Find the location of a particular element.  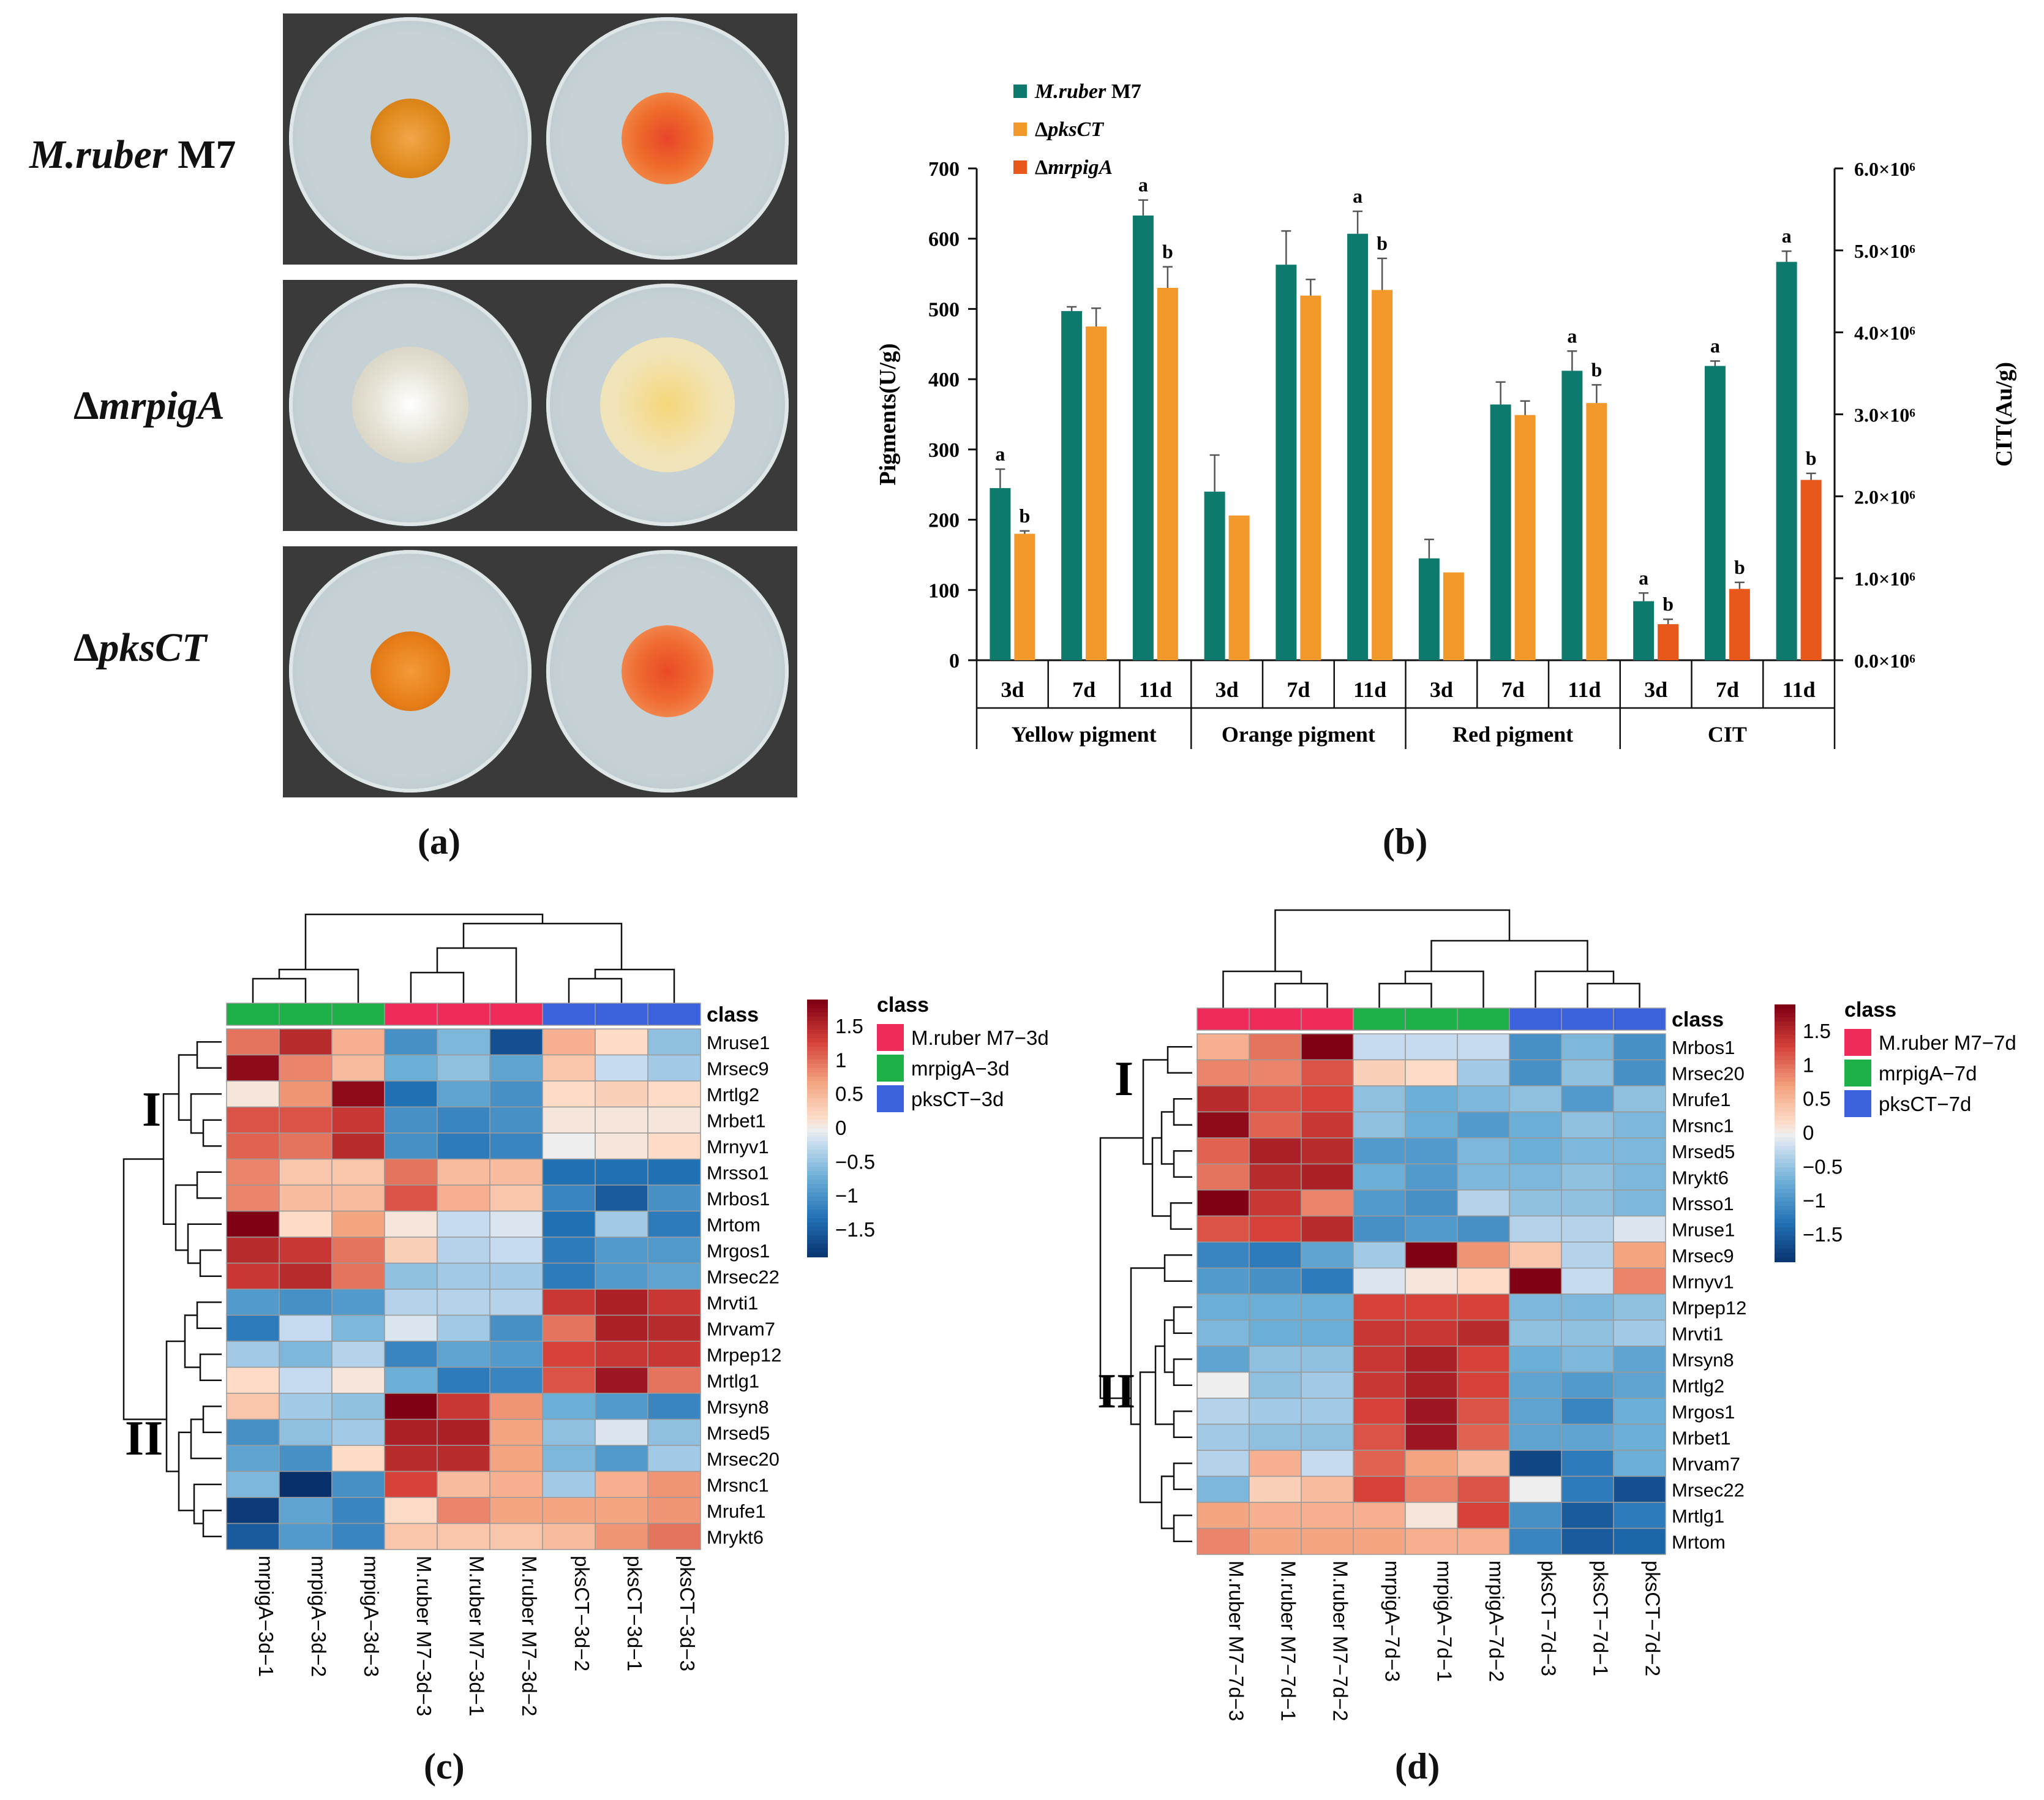

panel-label-c: (c) is located at coordinates (444, 1766).